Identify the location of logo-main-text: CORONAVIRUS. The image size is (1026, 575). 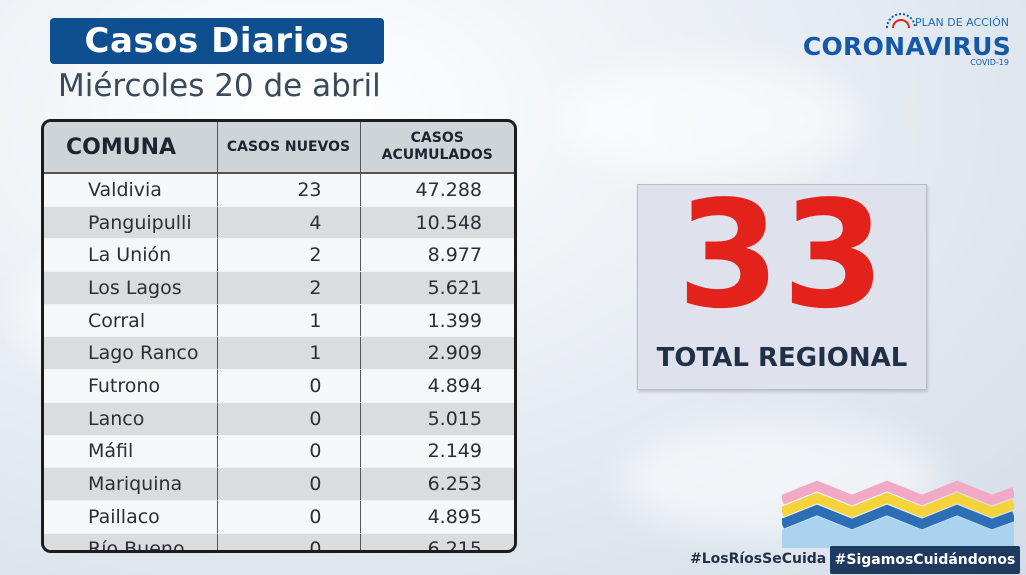
(906, 46).